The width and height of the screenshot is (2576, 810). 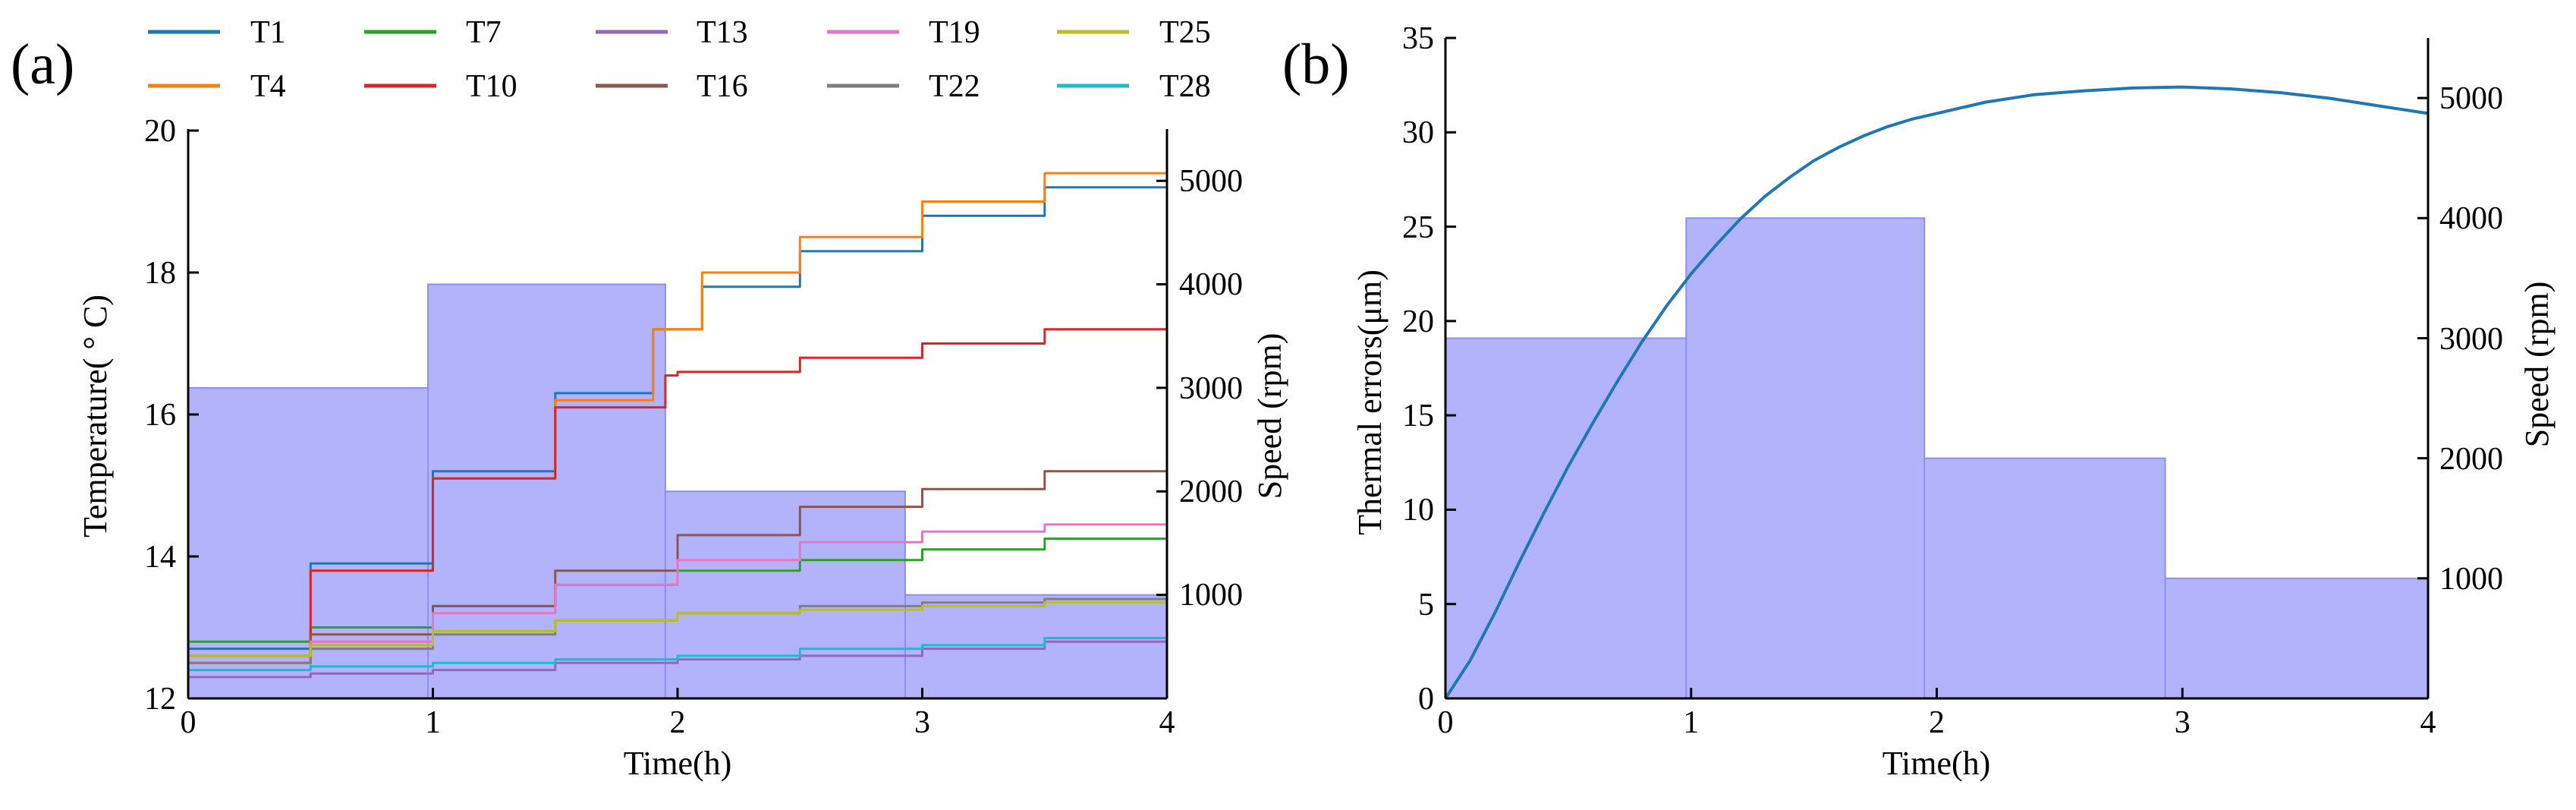 I want to click on panel-b-y2-tick-label: 1000, so click(x=2471, y=579).